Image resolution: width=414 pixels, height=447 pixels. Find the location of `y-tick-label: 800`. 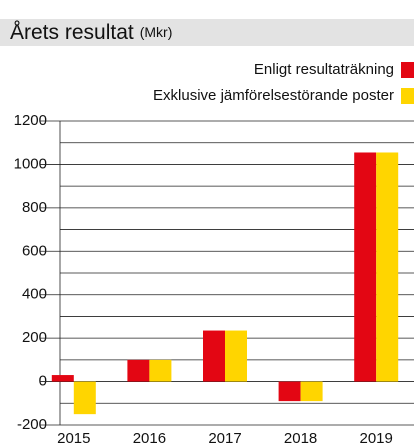

y-tick-label: 800 is located at coordinates (34, 207).